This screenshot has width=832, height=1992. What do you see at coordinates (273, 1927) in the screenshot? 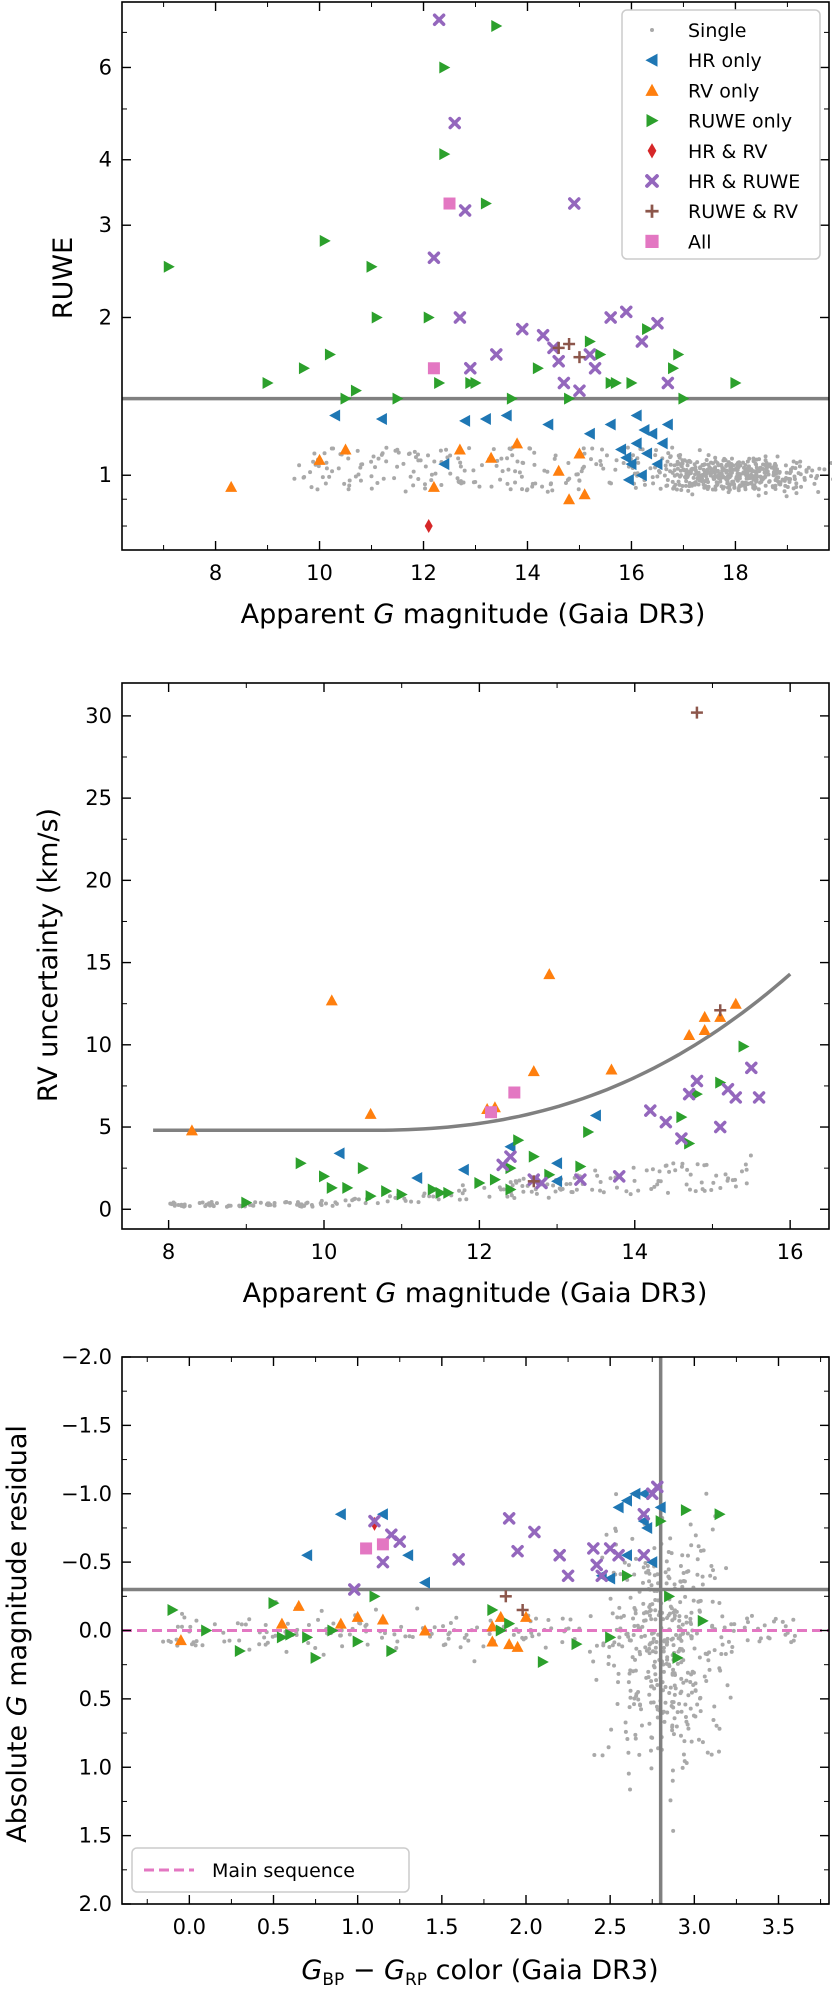
I see `x-tick-label: 0.5` at bounding box center [273, 1927].